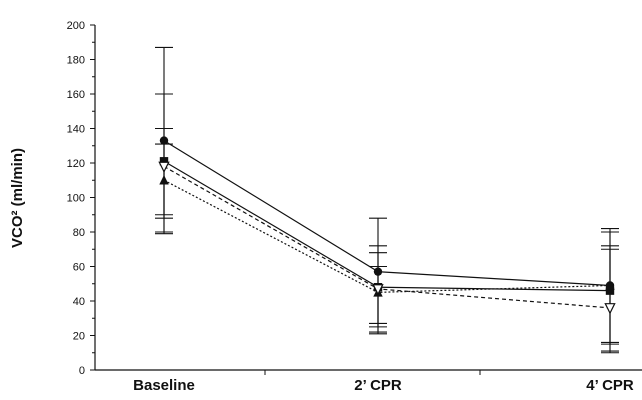  Describe the element at coordinates (79, 233) in the screenshot. I see `y-tick-label: 80` at that location.